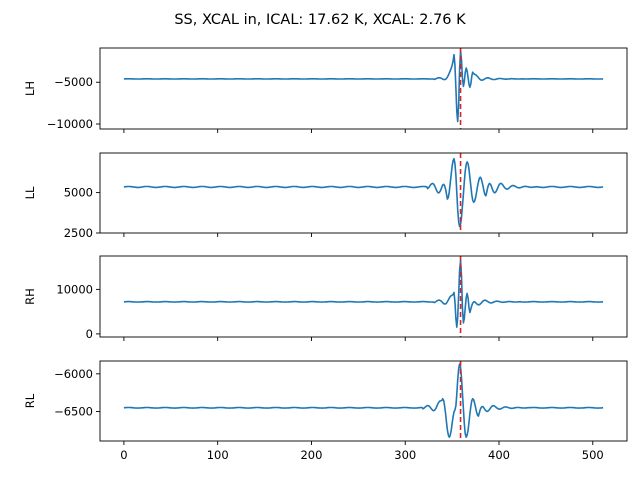  What do you see at coordinates (30, 192) in the screenshot?
I see `ylabel-ll: LL` at bounding box center [30, 192].